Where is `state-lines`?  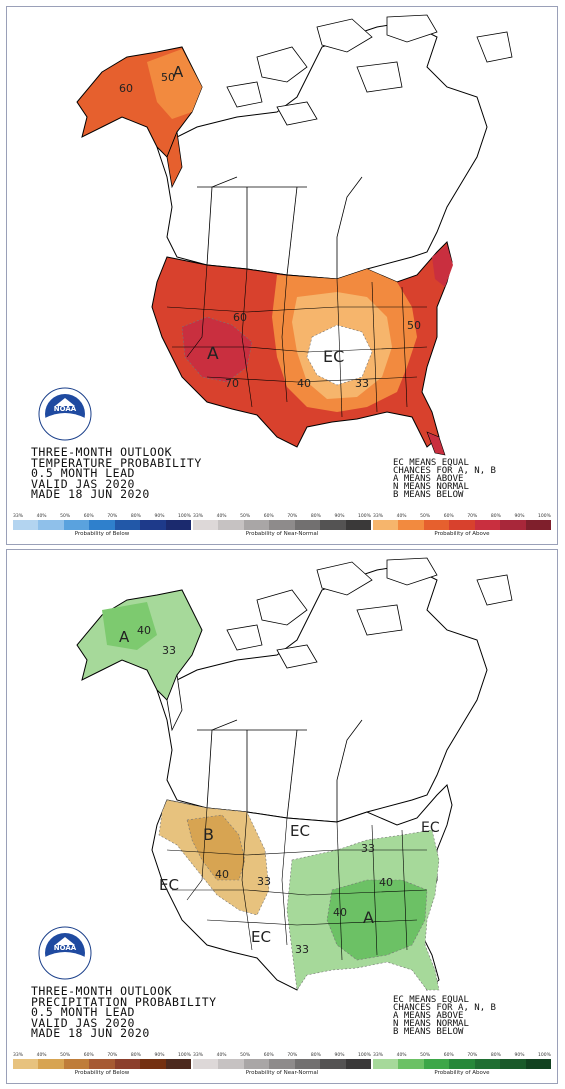
state-lines is located at coordinates (297, 341).